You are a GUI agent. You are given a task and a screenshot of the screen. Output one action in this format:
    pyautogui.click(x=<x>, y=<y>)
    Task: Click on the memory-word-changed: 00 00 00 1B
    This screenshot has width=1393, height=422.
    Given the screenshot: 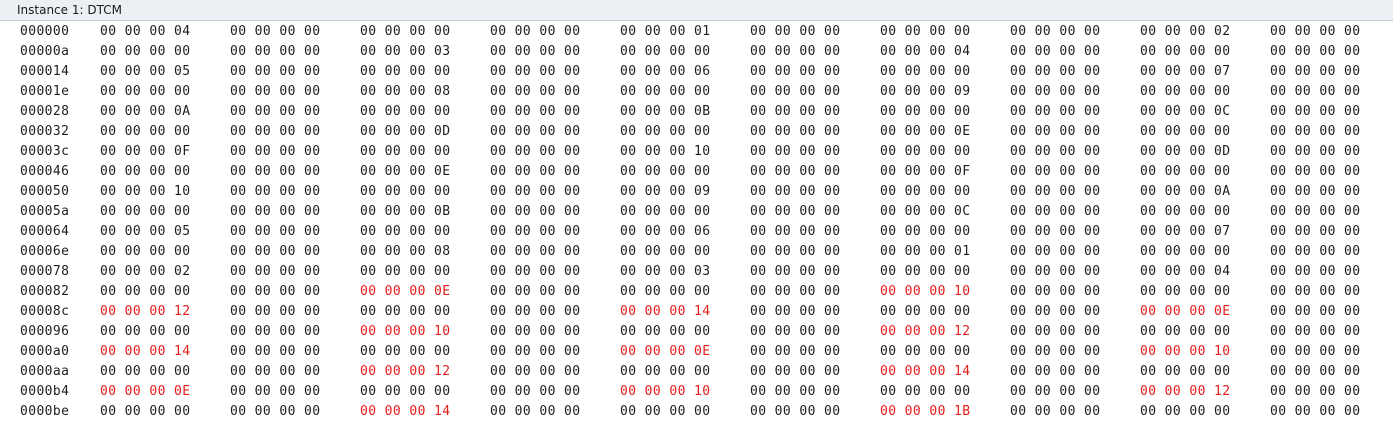 What is the action you would take?
    pyautogui.click(x=925, y=411)
    